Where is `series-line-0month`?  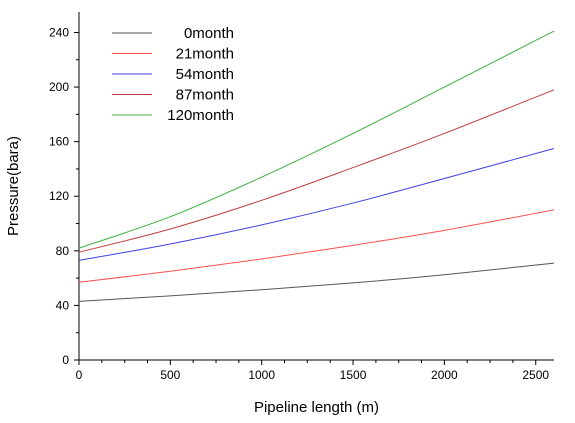
series-line-0month is located at coordinates (316, 282).